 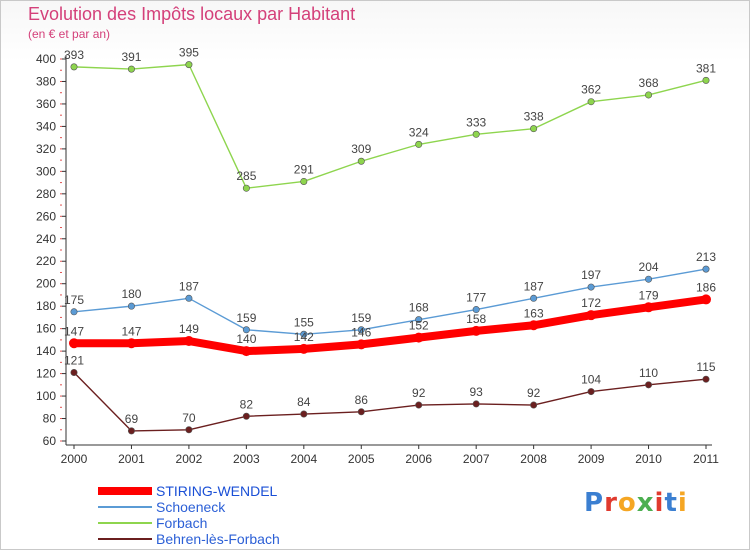 I want to click on data-label: 146, so click(x=361, y=332).